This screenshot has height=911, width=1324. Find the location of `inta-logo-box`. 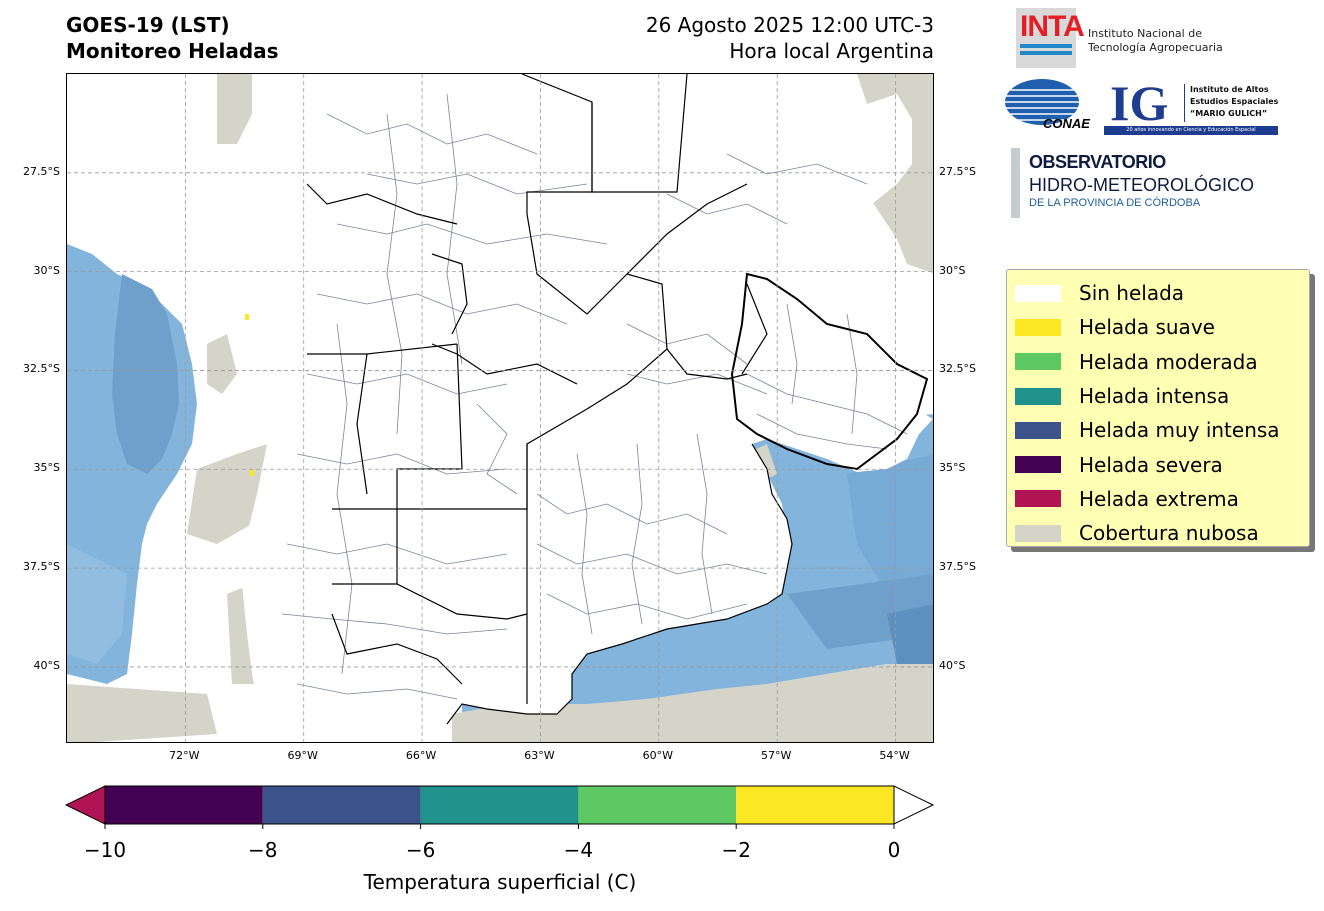

inta-logo-box is located at coordinates (1046, 38).